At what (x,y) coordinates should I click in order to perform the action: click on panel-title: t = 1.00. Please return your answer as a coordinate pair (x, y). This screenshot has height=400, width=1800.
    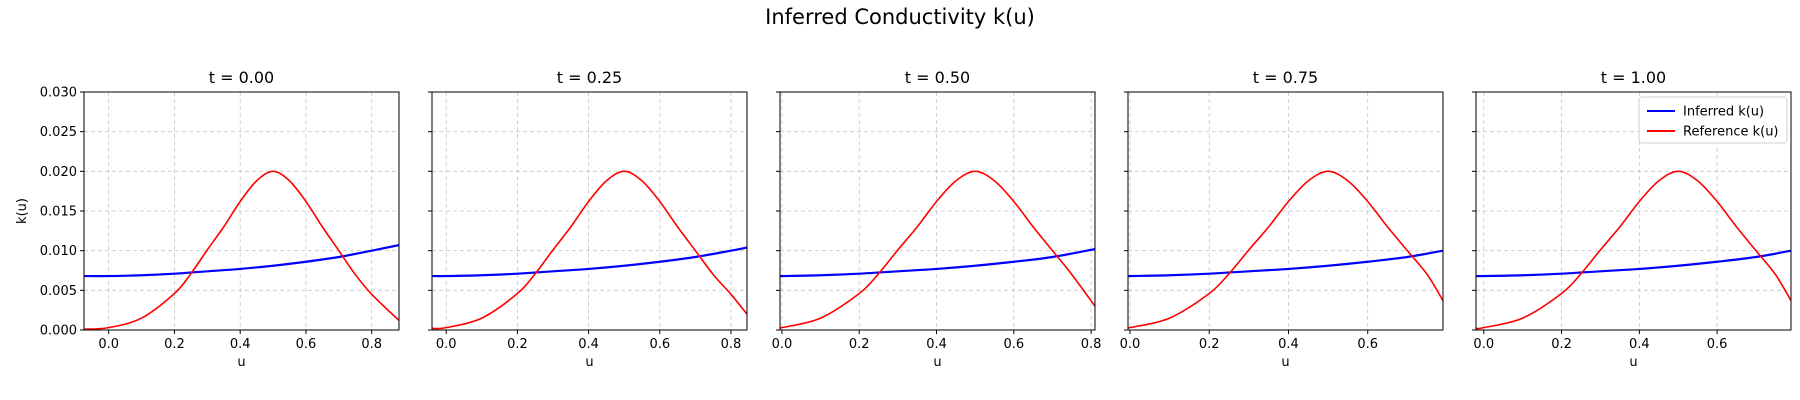
    Looking at the image, I should click on (1633, 77).